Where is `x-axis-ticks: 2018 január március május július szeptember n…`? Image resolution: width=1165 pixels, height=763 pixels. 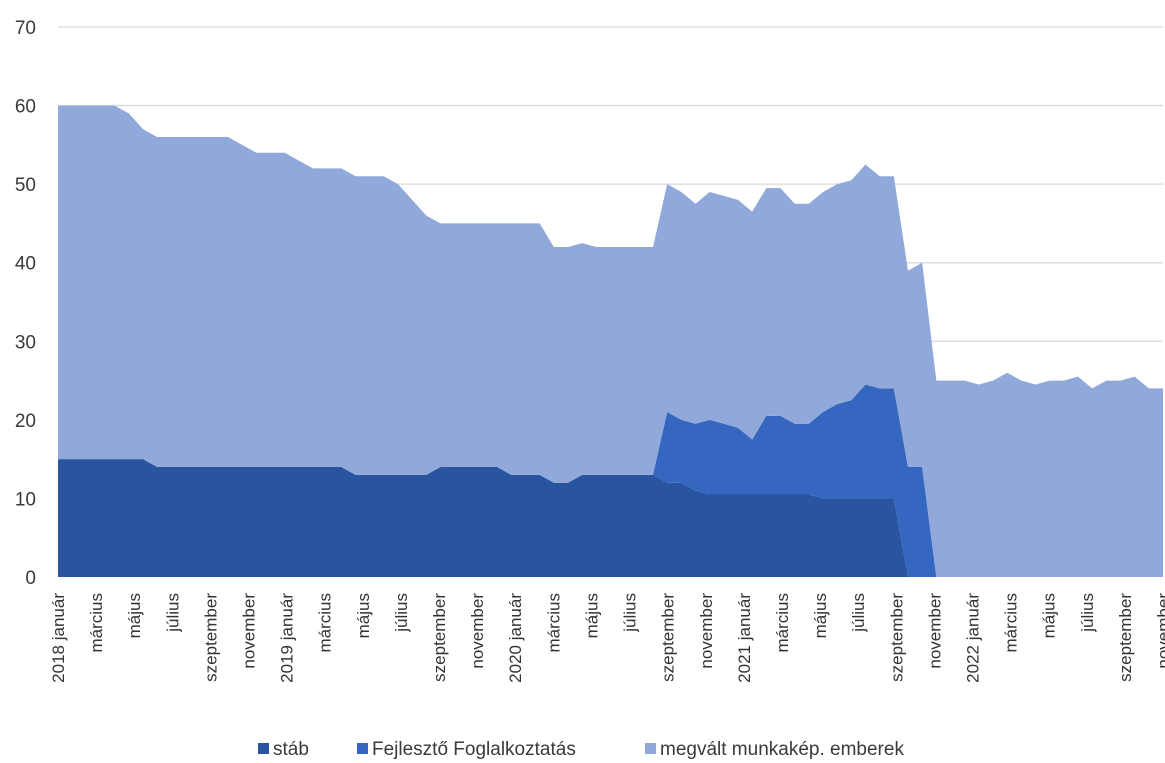 x-axis-ticks: 2018 január március május július szeptember n… is located at coordinates (607, 638).